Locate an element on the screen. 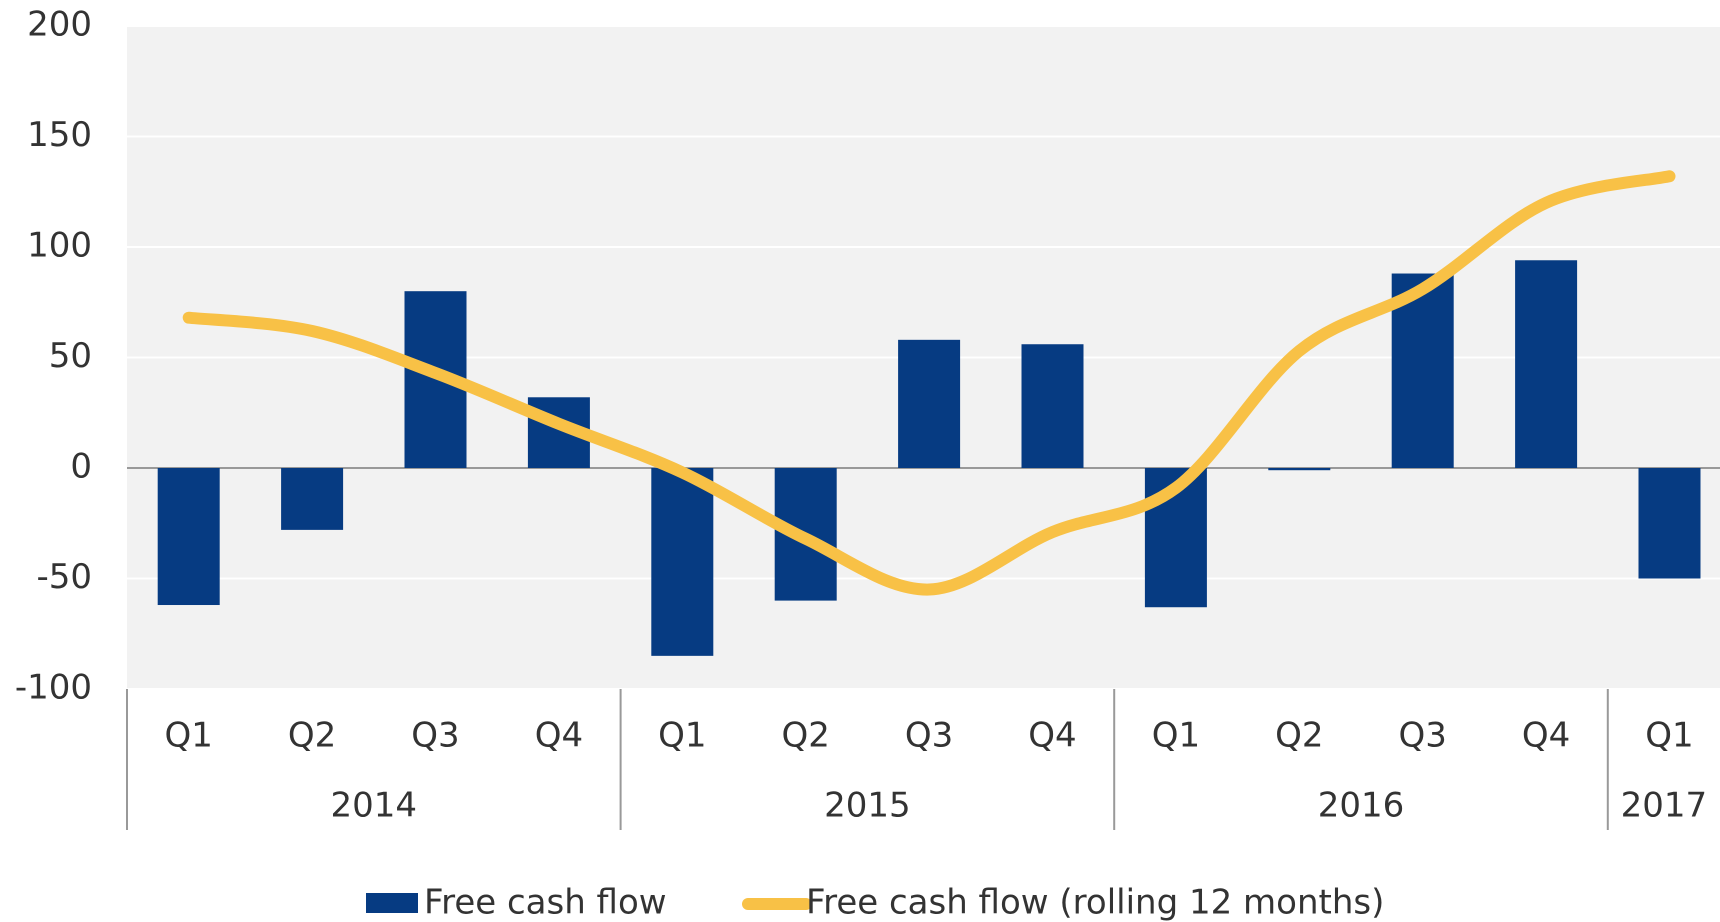  x-group-label: 2014 is located at coordinates (374, 806).